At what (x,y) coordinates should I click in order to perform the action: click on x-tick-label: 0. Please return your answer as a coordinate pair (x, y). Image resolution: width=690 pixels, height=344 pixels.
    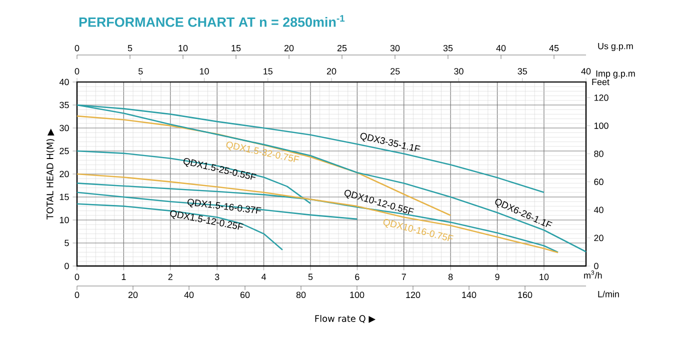
    Looking at the image, I should click on (77, 277).